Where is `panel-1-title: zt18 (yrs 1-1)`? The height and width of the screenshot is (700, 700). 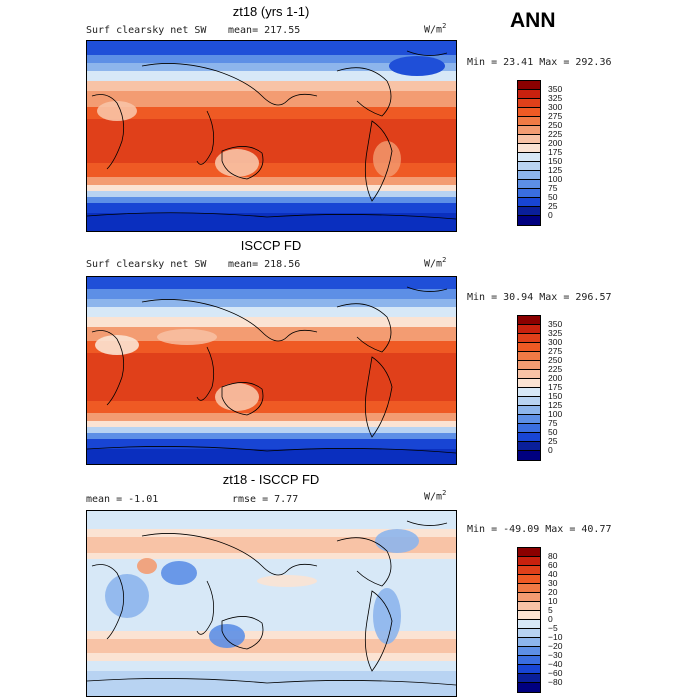 panel-1-title: zt18 (yrs 1-1) is located at coordinates (271, 11).